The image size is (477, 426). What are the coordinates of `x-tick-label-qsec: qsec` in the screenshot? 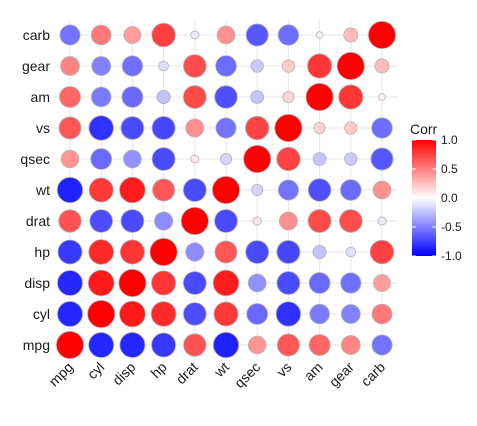 It's located at (247, 375).